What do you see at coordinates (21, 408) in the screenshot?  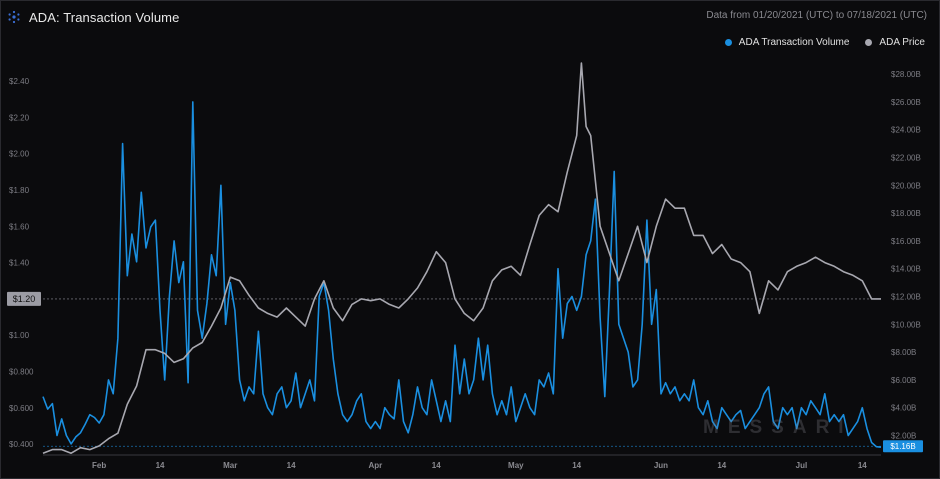 I see `left-axis-tick-label: $0.600` at bounding box center [21, 408].